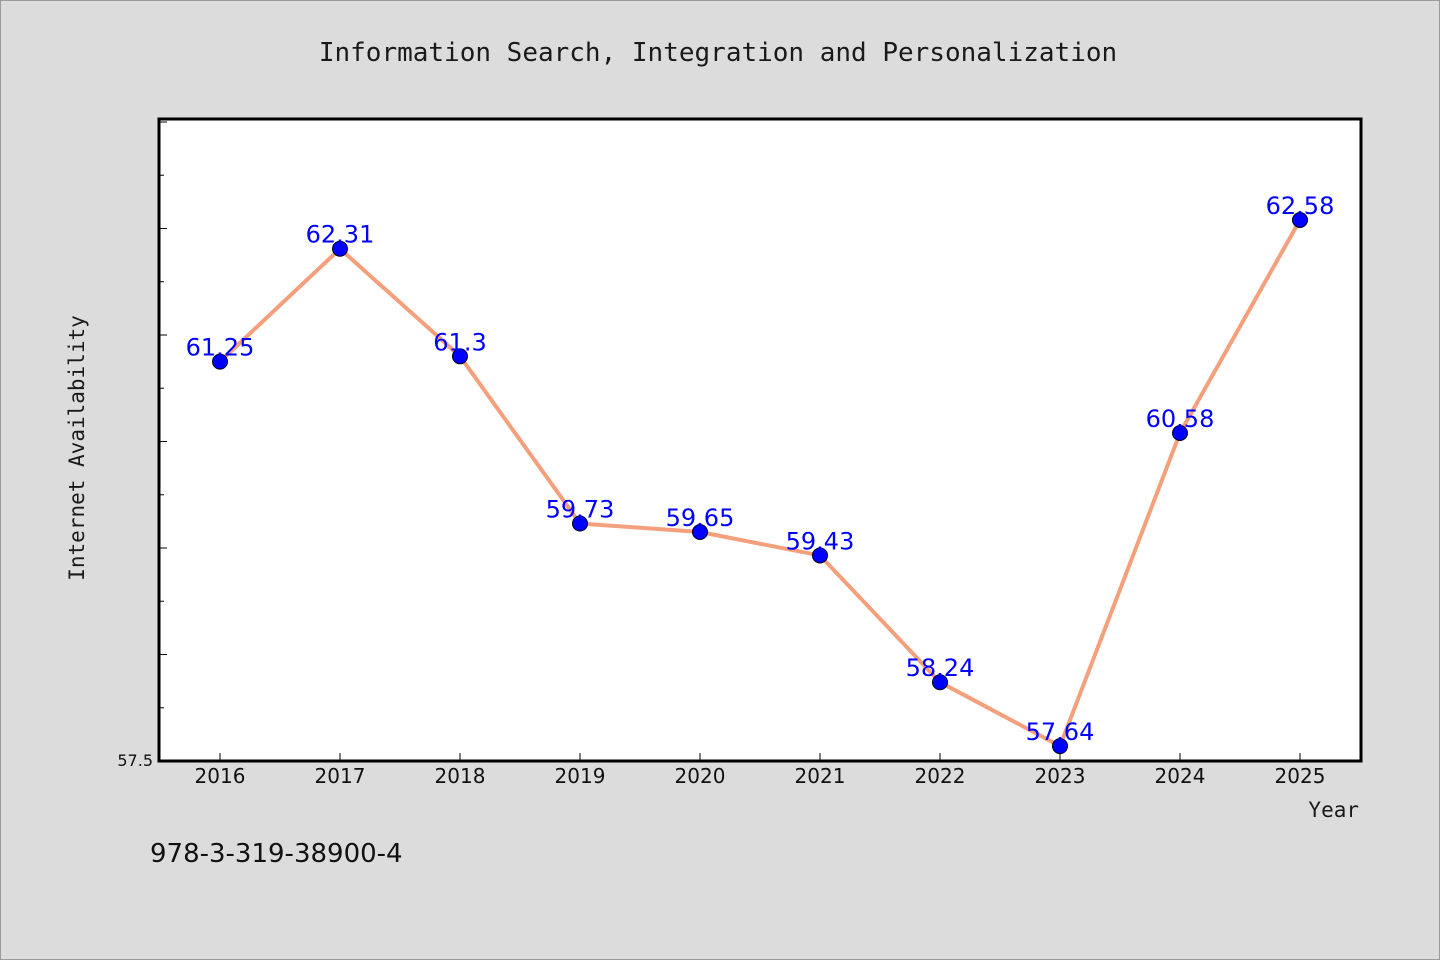 This screenshot has width=1440, height=960. What do you see at coordinates (77, 448) in the screenshot?
I see `y-axis-label: Internet Availability` at bounding box center [77, 448].